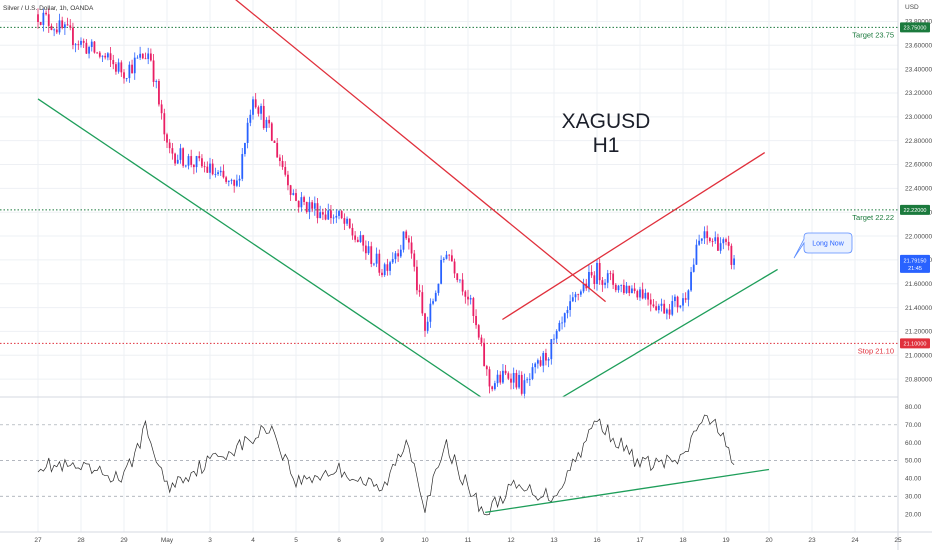 This screenshot has height=550, width=932. I want to click on time-tick-label: 17, so click(640, 540).